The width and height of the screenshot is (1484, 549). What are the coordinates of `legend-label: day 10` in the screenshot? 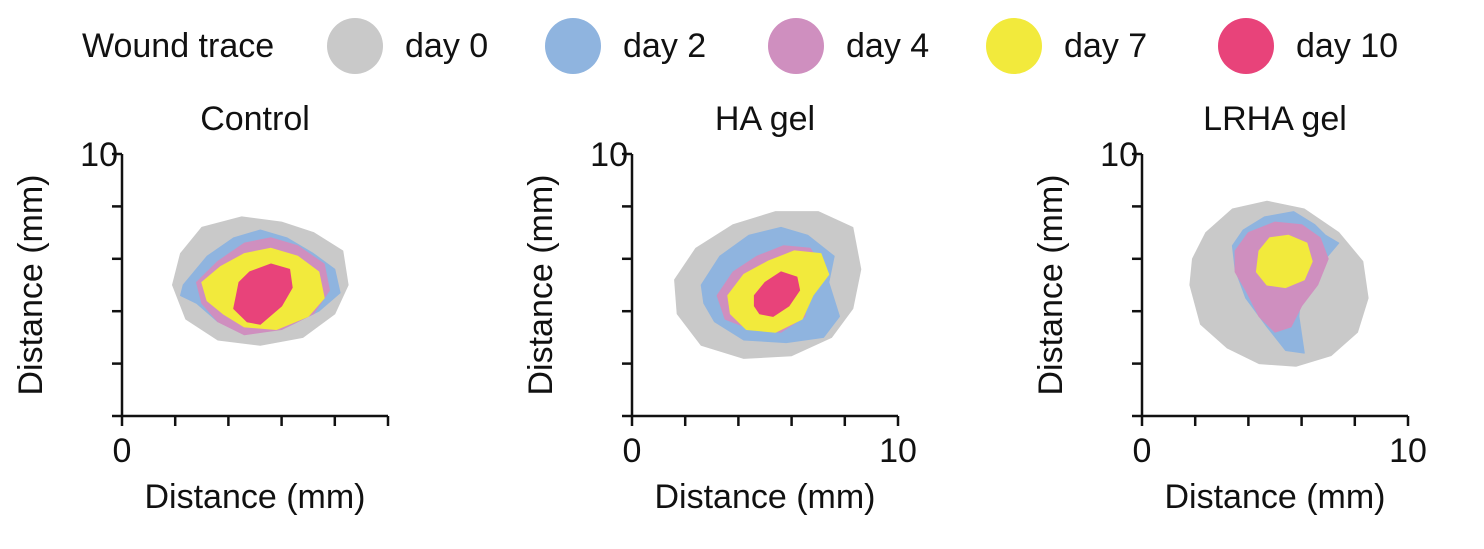 It's located at (1347, 46).